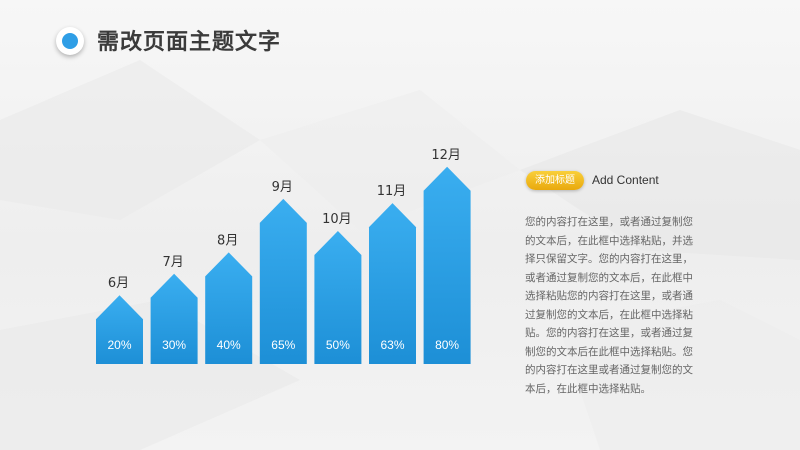 The image size is (800, 450). I want to click on bar-category-label: 10月, so click(337, 219).